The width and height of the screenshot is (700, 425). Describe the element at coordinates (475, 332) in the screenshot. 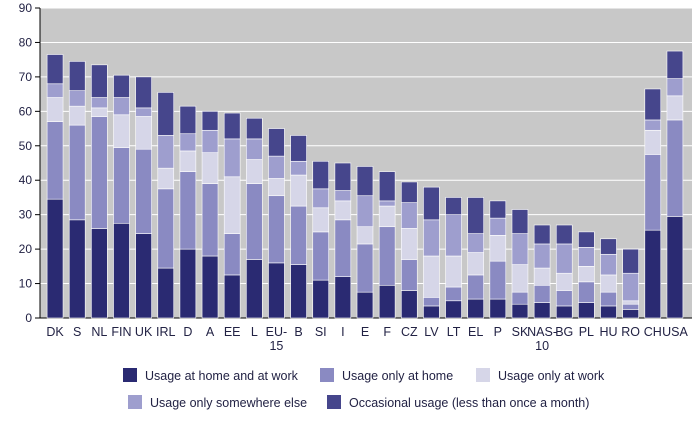

I see `x-tick-label: EL` at that location.